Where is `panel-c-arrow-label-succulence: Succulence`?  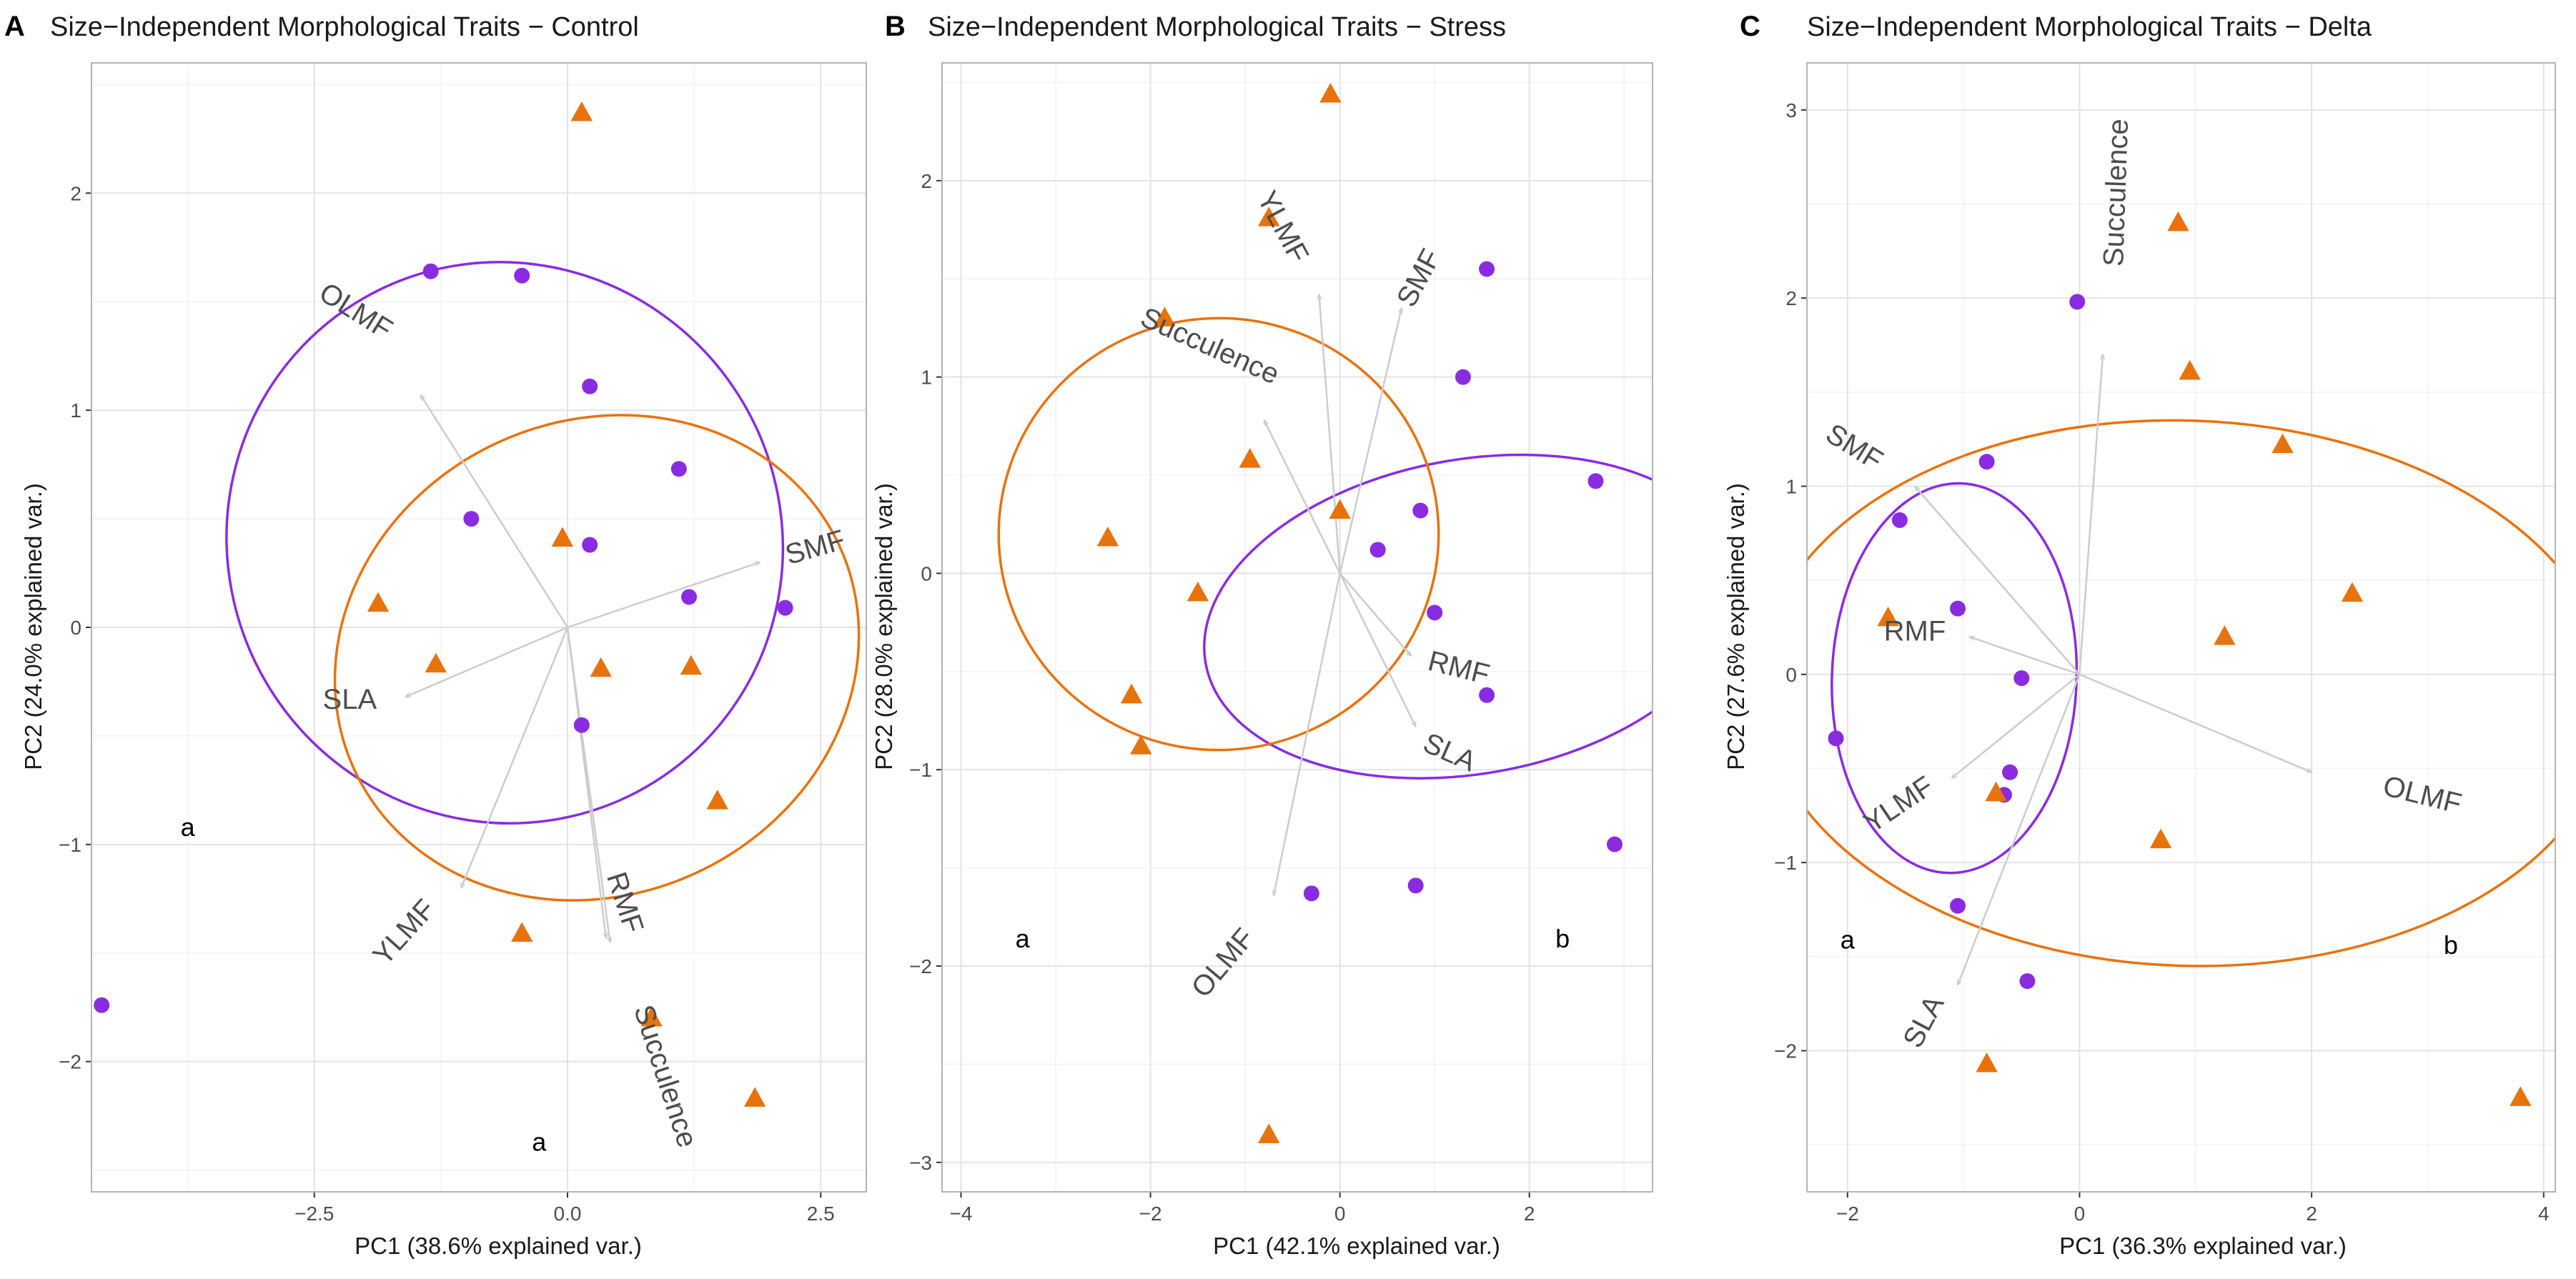 panel-c-arrow-label-succulence: Succulence is located at coordinates (2116, 193).